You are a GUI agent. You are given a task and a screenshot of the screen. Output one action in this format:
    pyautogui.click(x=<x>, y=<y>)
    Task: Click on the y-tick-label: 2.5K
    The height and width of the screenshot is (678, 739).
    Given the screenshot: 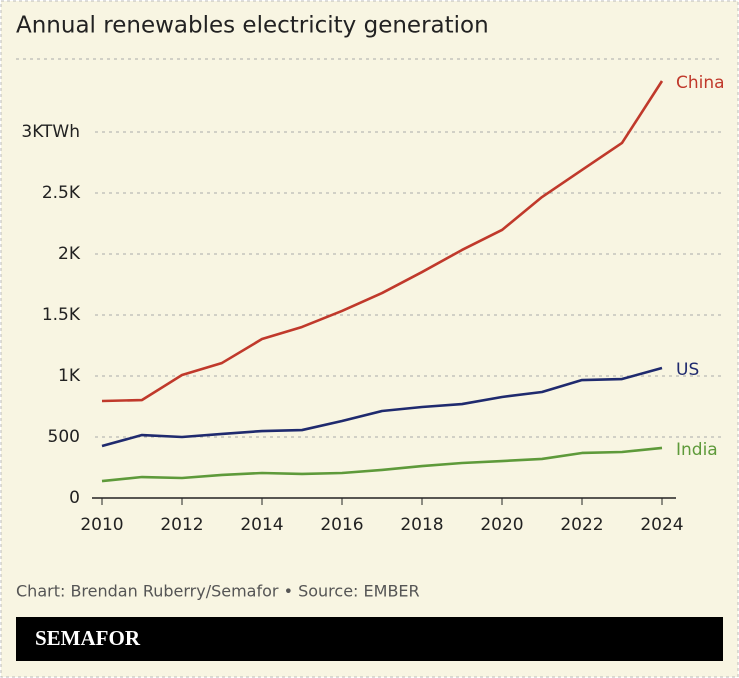 What is the action you would take?
    pyautogui.click(x=61, y=193)
    